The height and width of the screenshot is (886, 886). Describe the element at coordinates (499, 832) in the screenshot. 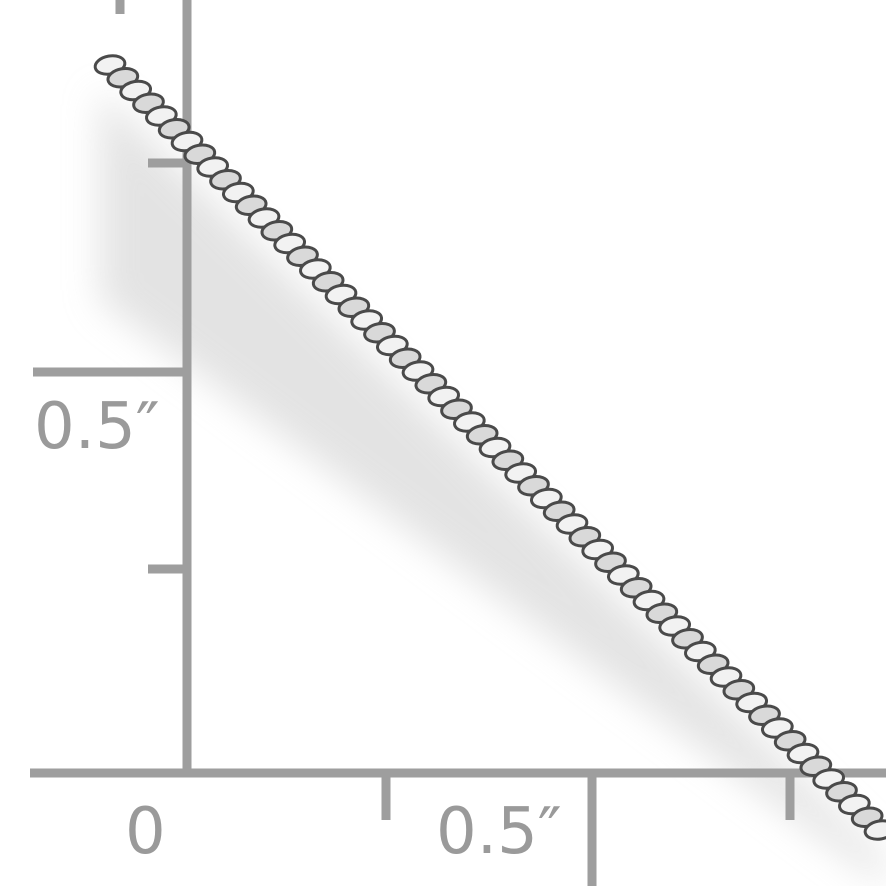

I see `horizontal-label: 0.5″` at that location.